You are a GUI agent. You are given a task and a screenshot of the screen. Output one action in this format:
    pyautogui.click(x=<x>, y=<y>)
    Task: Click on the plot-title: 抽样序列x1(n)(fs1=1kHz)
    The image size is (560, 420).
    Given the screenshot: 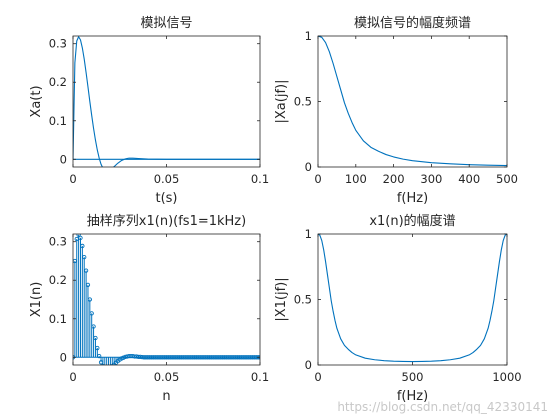 What is the action you would take?
    pyautogui.click(x=166, y=221)
    